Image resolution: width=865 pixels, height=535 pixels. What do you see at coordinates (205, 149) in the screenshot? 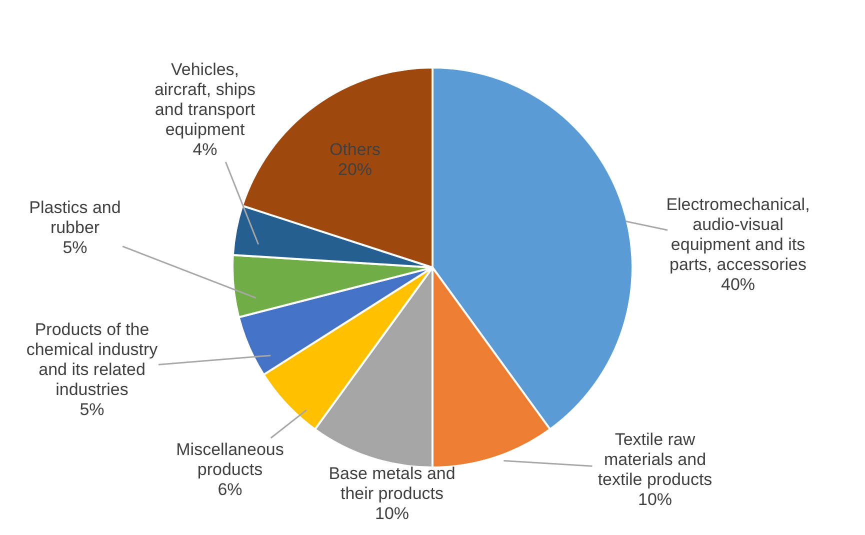
I see `data-label: 4%` at bounding box center [205, 149].